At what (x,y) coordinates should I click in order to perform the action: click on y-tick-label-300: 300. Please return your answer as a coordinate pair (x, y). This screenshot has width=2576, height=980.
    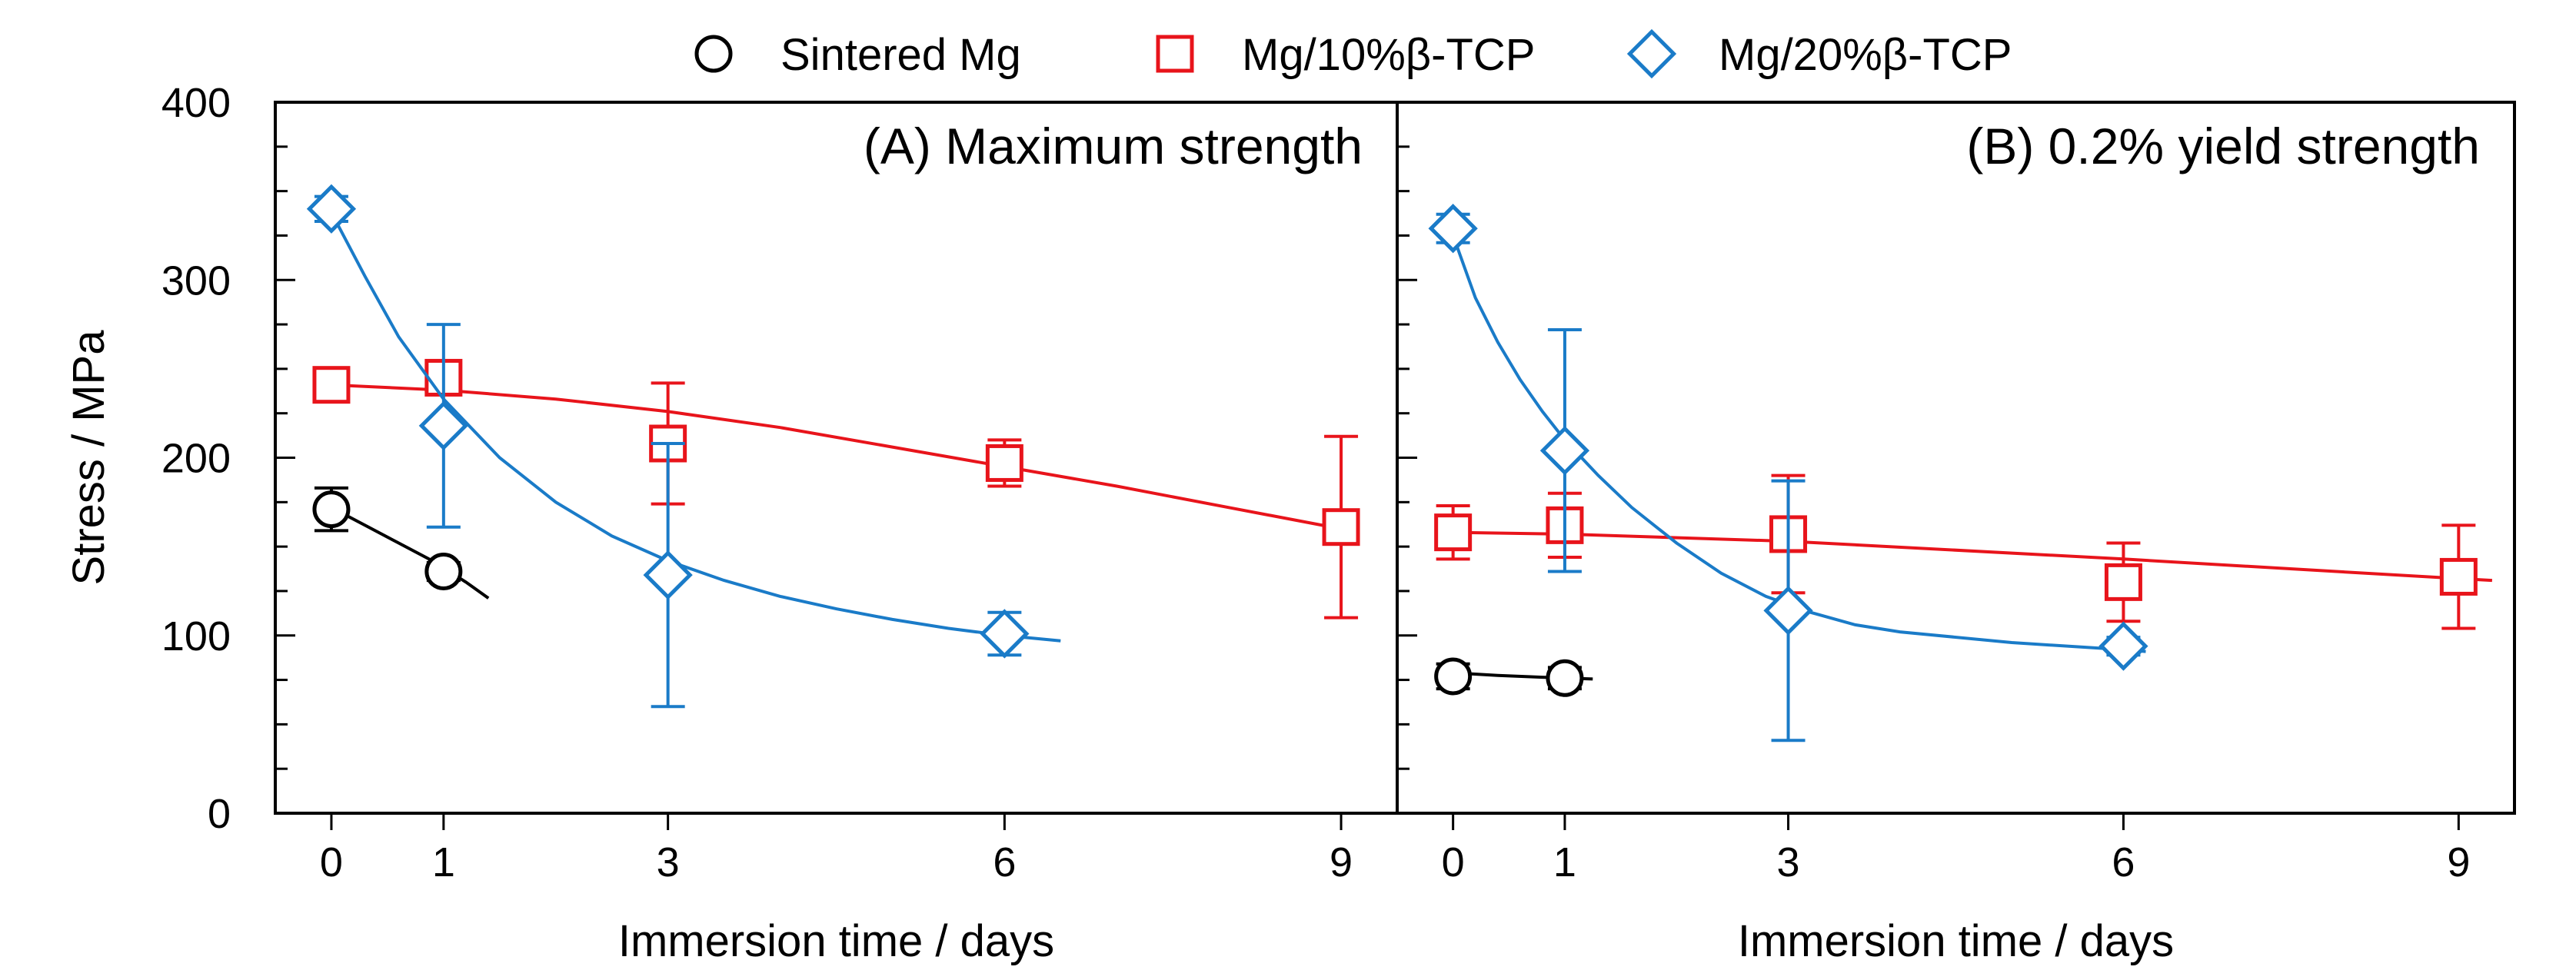
    Looking at the image, I should click on (196, 280).